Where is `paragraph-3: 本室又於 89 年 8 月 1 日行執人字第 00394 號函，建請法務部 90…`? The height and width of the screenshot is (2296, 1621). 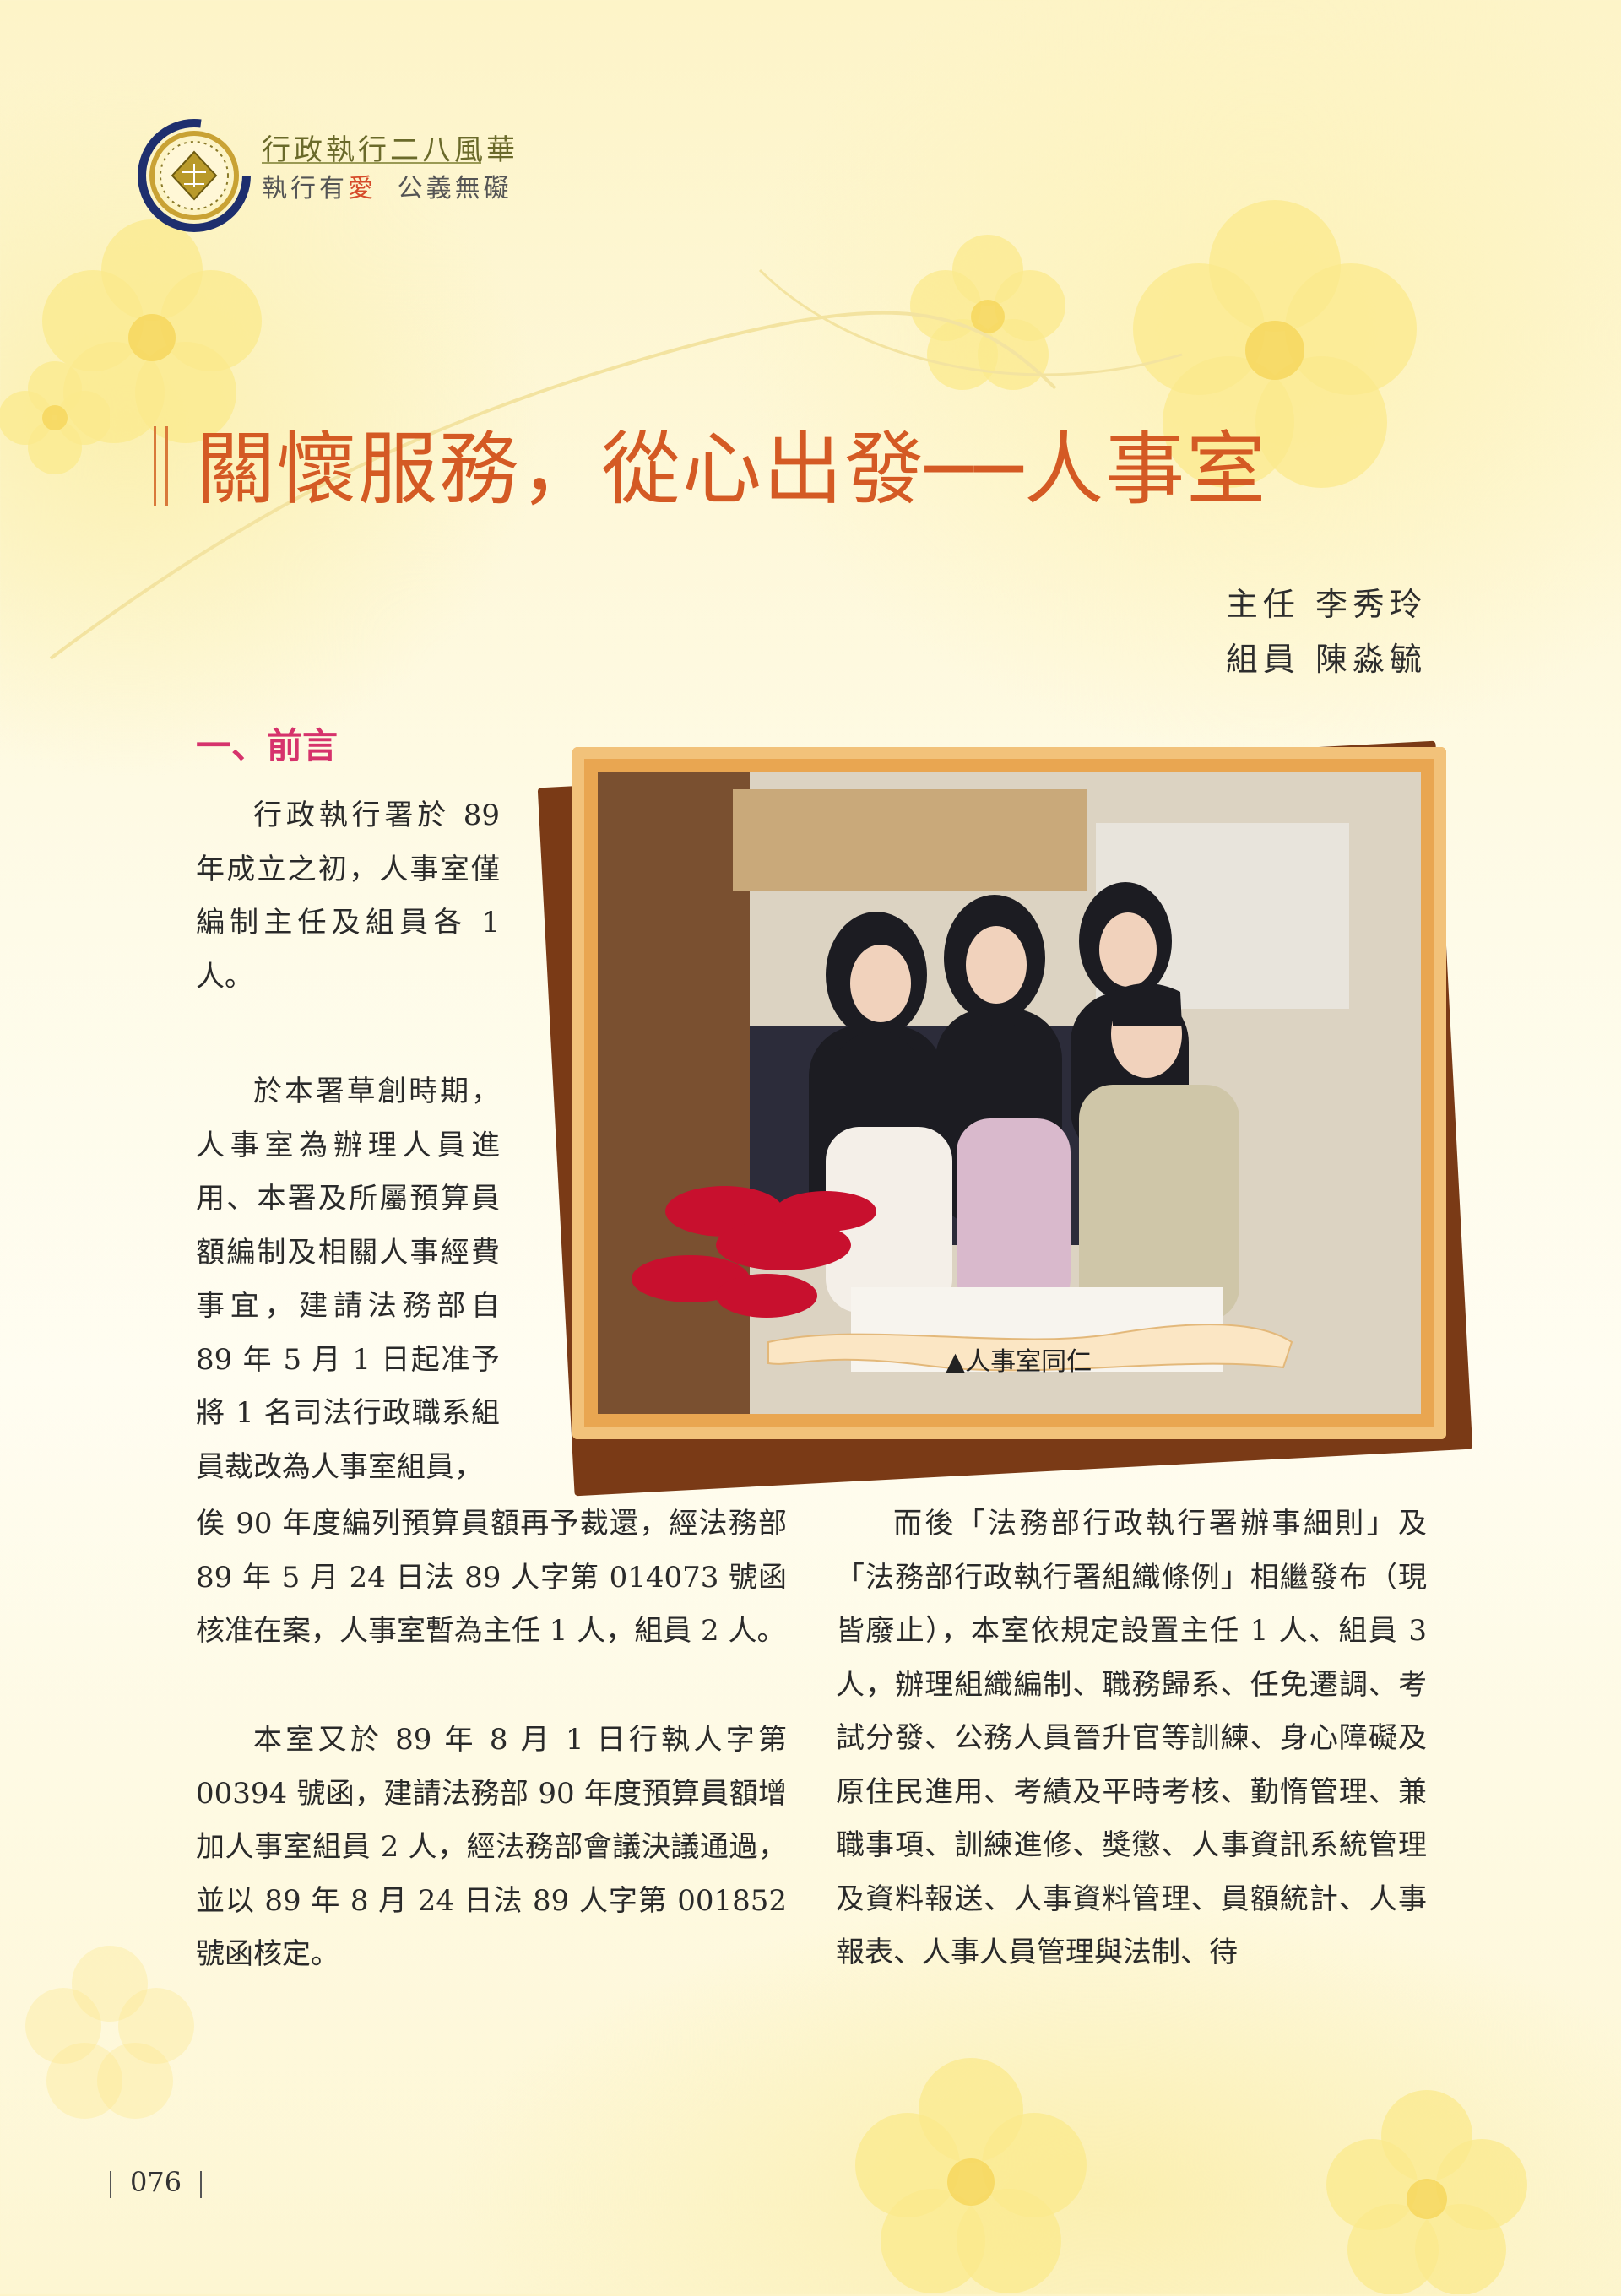 paragraph-3: 本室又於 89 年 8 月 1 日行執人字第 00394 號函，建請法務部 90… is located at coordinates (491, 1847).